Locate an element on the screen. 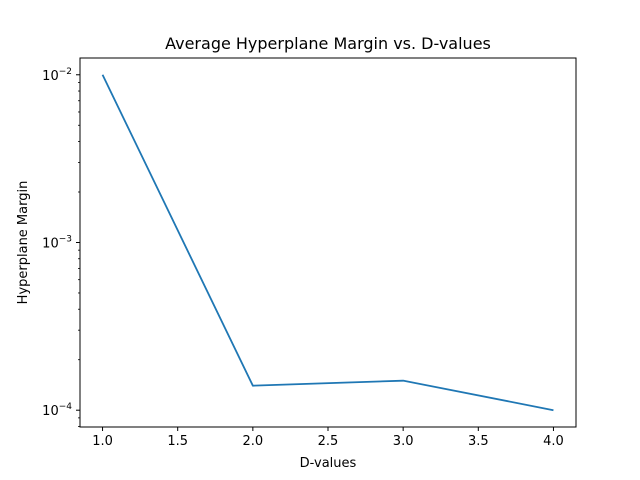 Image resolution: width=640 pixels, height=480 pixels. y-axis: 10⁻⁴ 10⁻³ 10⁻² is located at coordinates (61, 247).